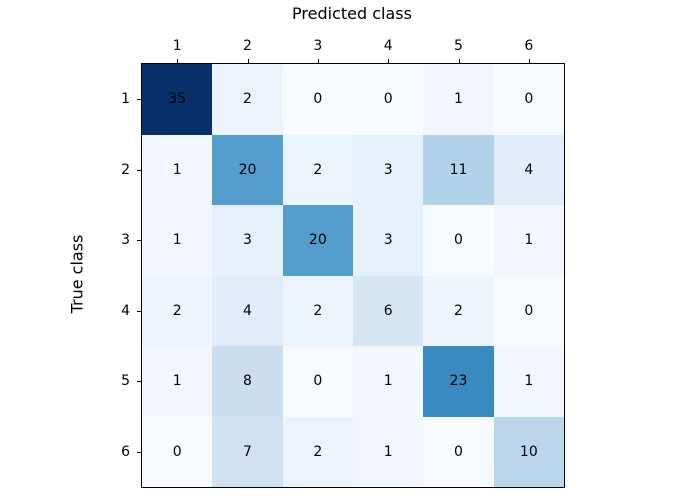  Describe the element at coordinates (177, 99) in the screenshot. I see `matrix-cell: 35` at that location.